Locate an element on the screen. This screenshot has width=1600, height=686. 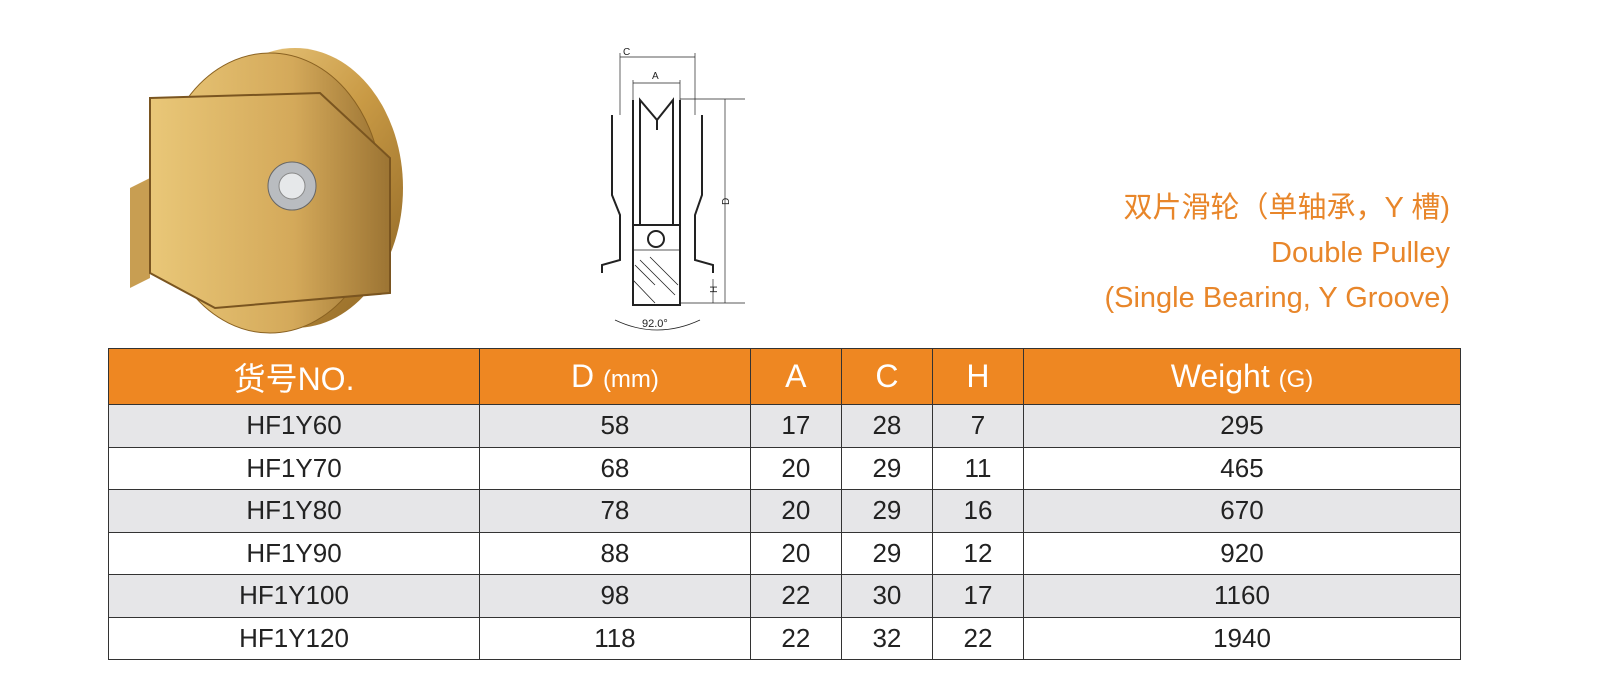
cell-no: HF1Y70 is located at coordinates (294, 468).